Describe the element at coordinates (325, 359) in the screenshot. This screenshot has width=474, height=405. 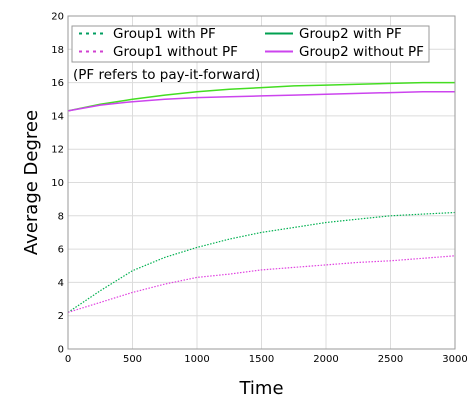
I see `x-tick-label: 2000` at that location.